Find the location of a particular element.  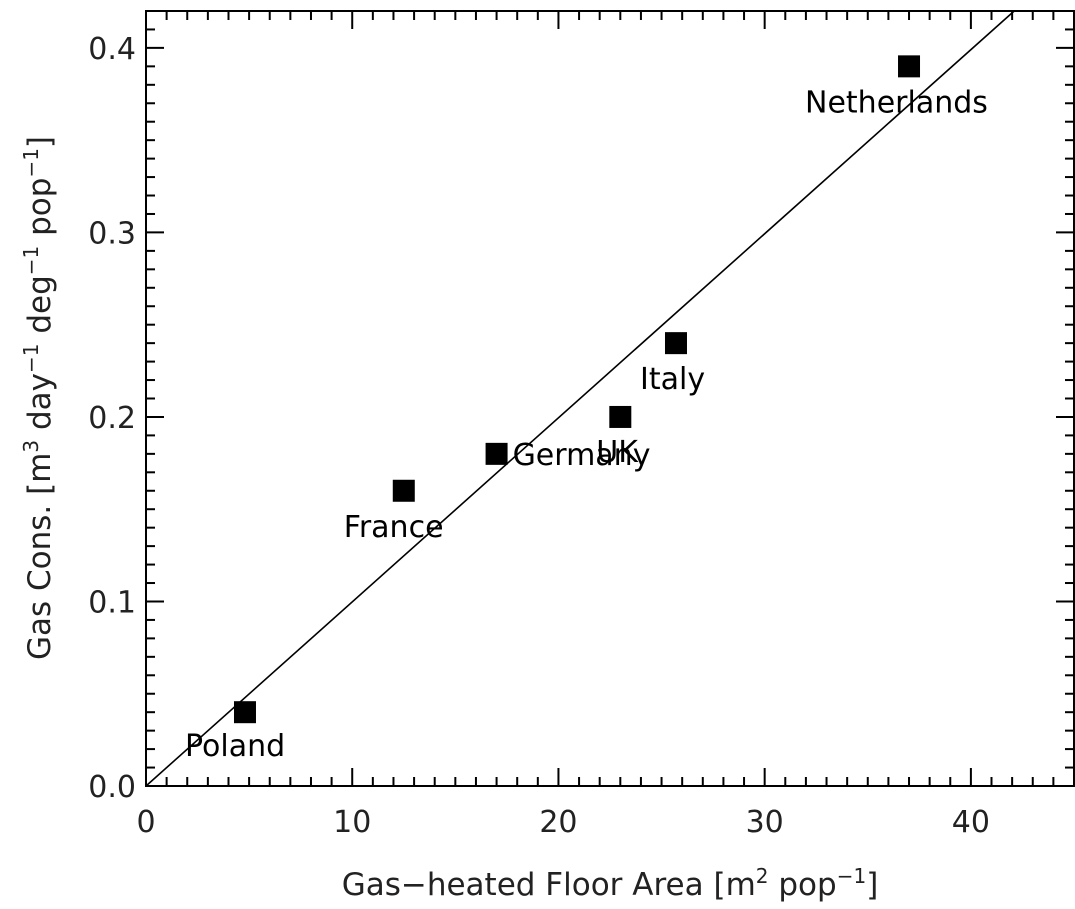

marker-germany is located at coordinates (496, 453).